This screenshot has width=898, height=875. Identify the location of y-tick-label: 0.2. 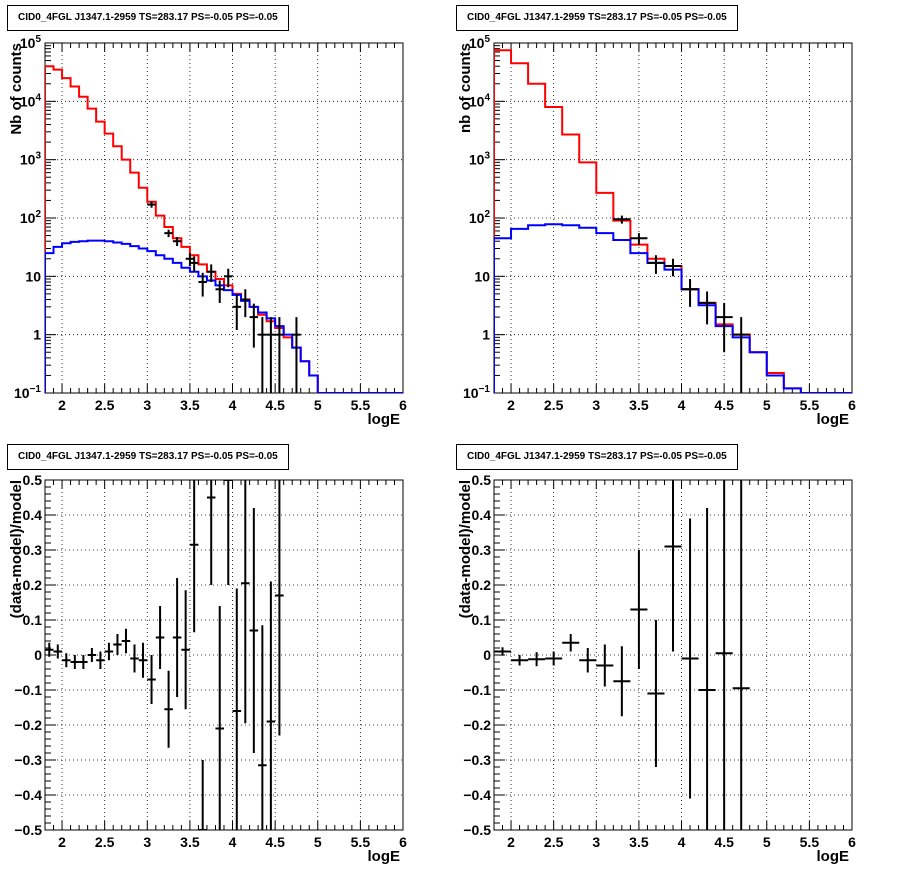
(482, 585).